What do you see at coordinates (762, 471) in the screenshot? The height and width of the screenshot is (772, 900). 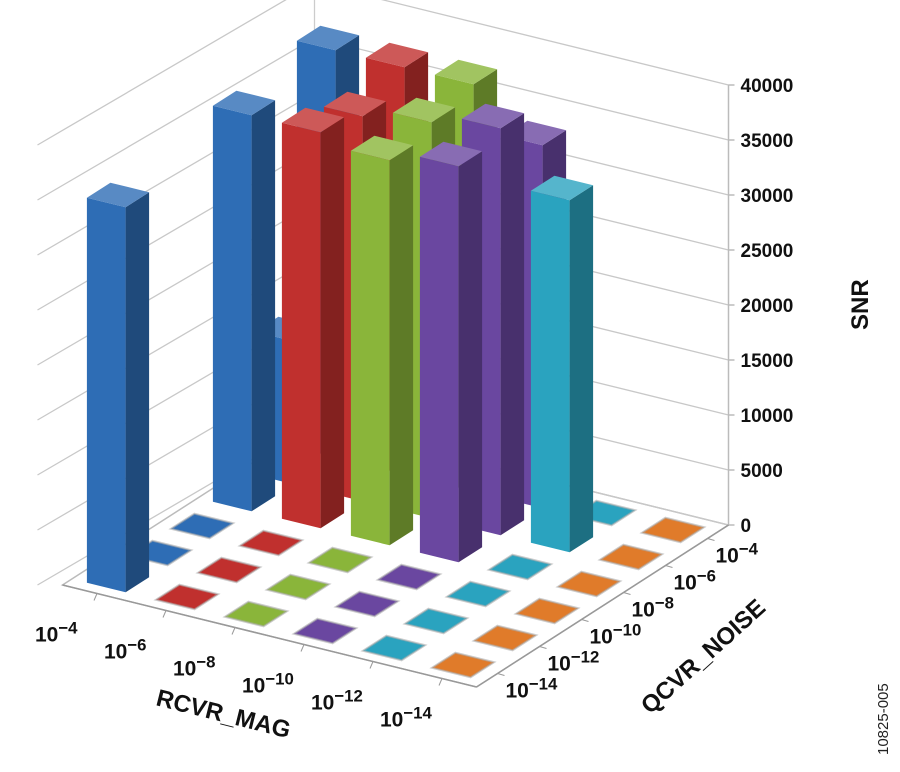 I see `z-tick-label: 5000` at bounding box center [762, 471].